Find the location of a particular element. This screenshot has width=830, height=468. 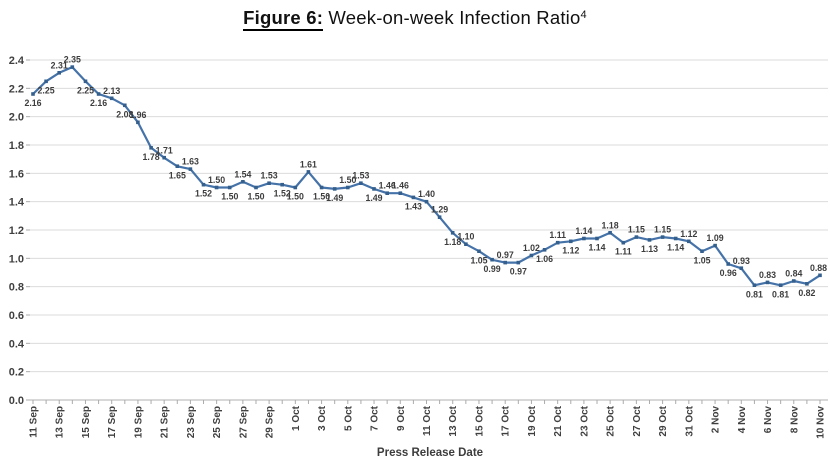

data-point-label: 2.13 is located at coordinates (111, 91).